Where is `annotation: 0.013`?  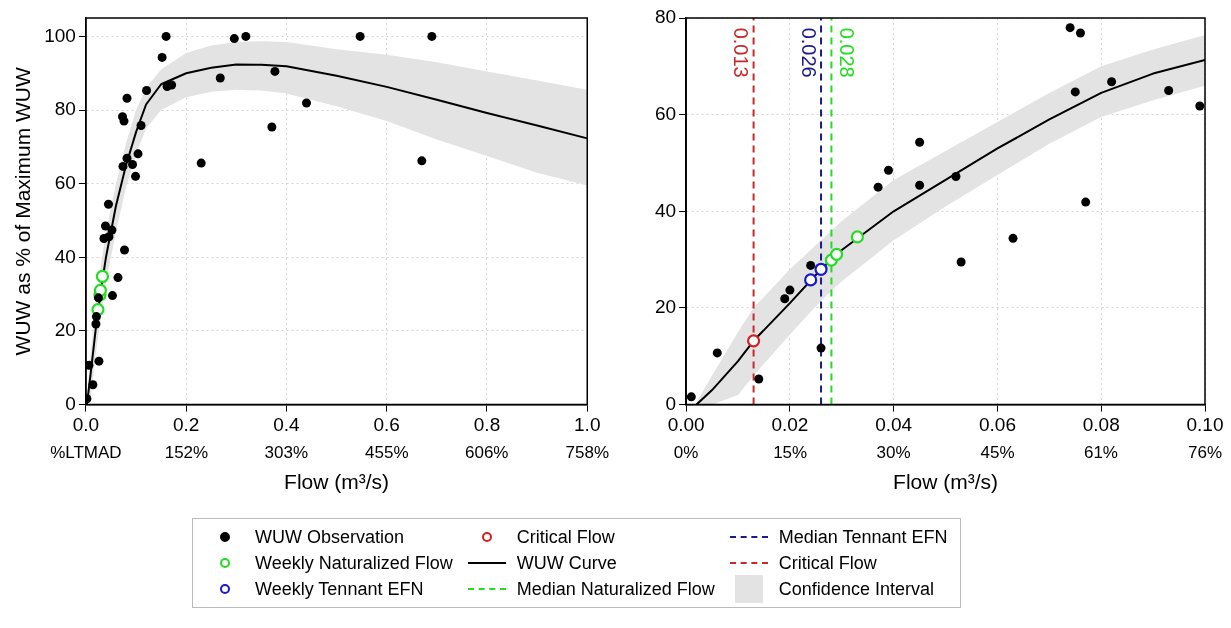
annotation: 0.013 is located at coordinates (741, 52).